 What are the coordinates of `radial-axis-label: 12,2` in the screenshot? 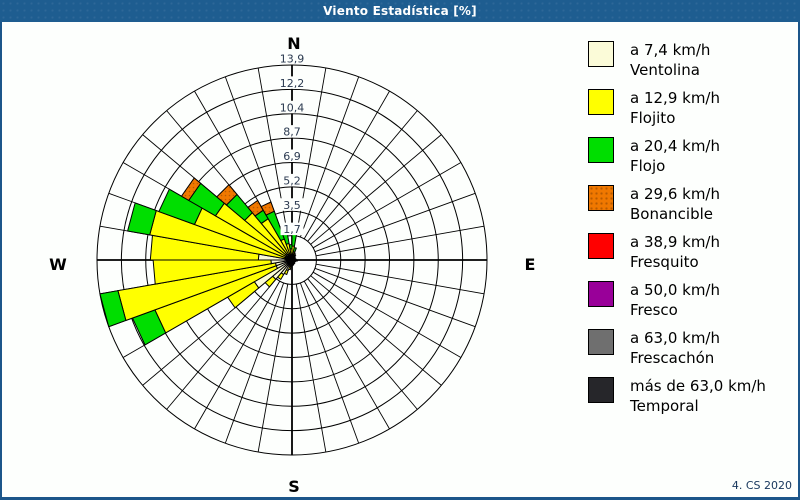 It's located at (292, 83).